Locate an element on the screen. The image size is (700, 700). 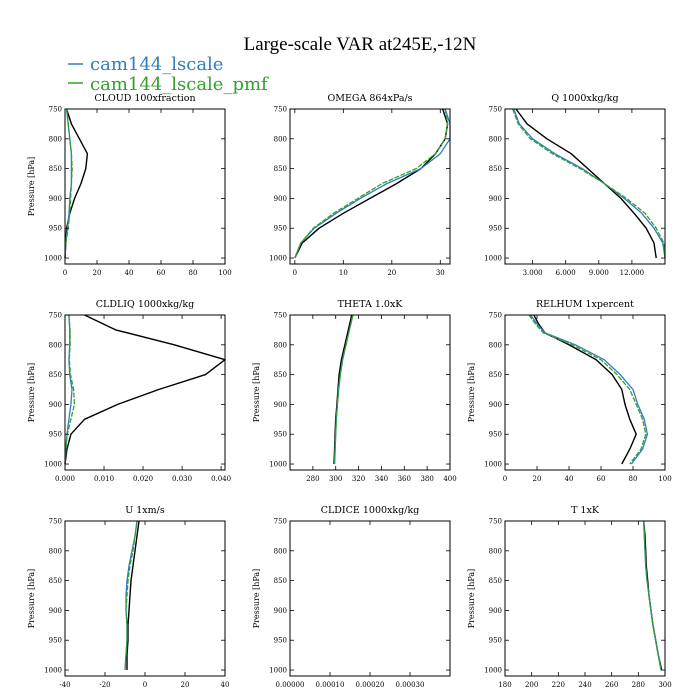
x-tick-label: 0.00010 is located at coordinates (330, 685).